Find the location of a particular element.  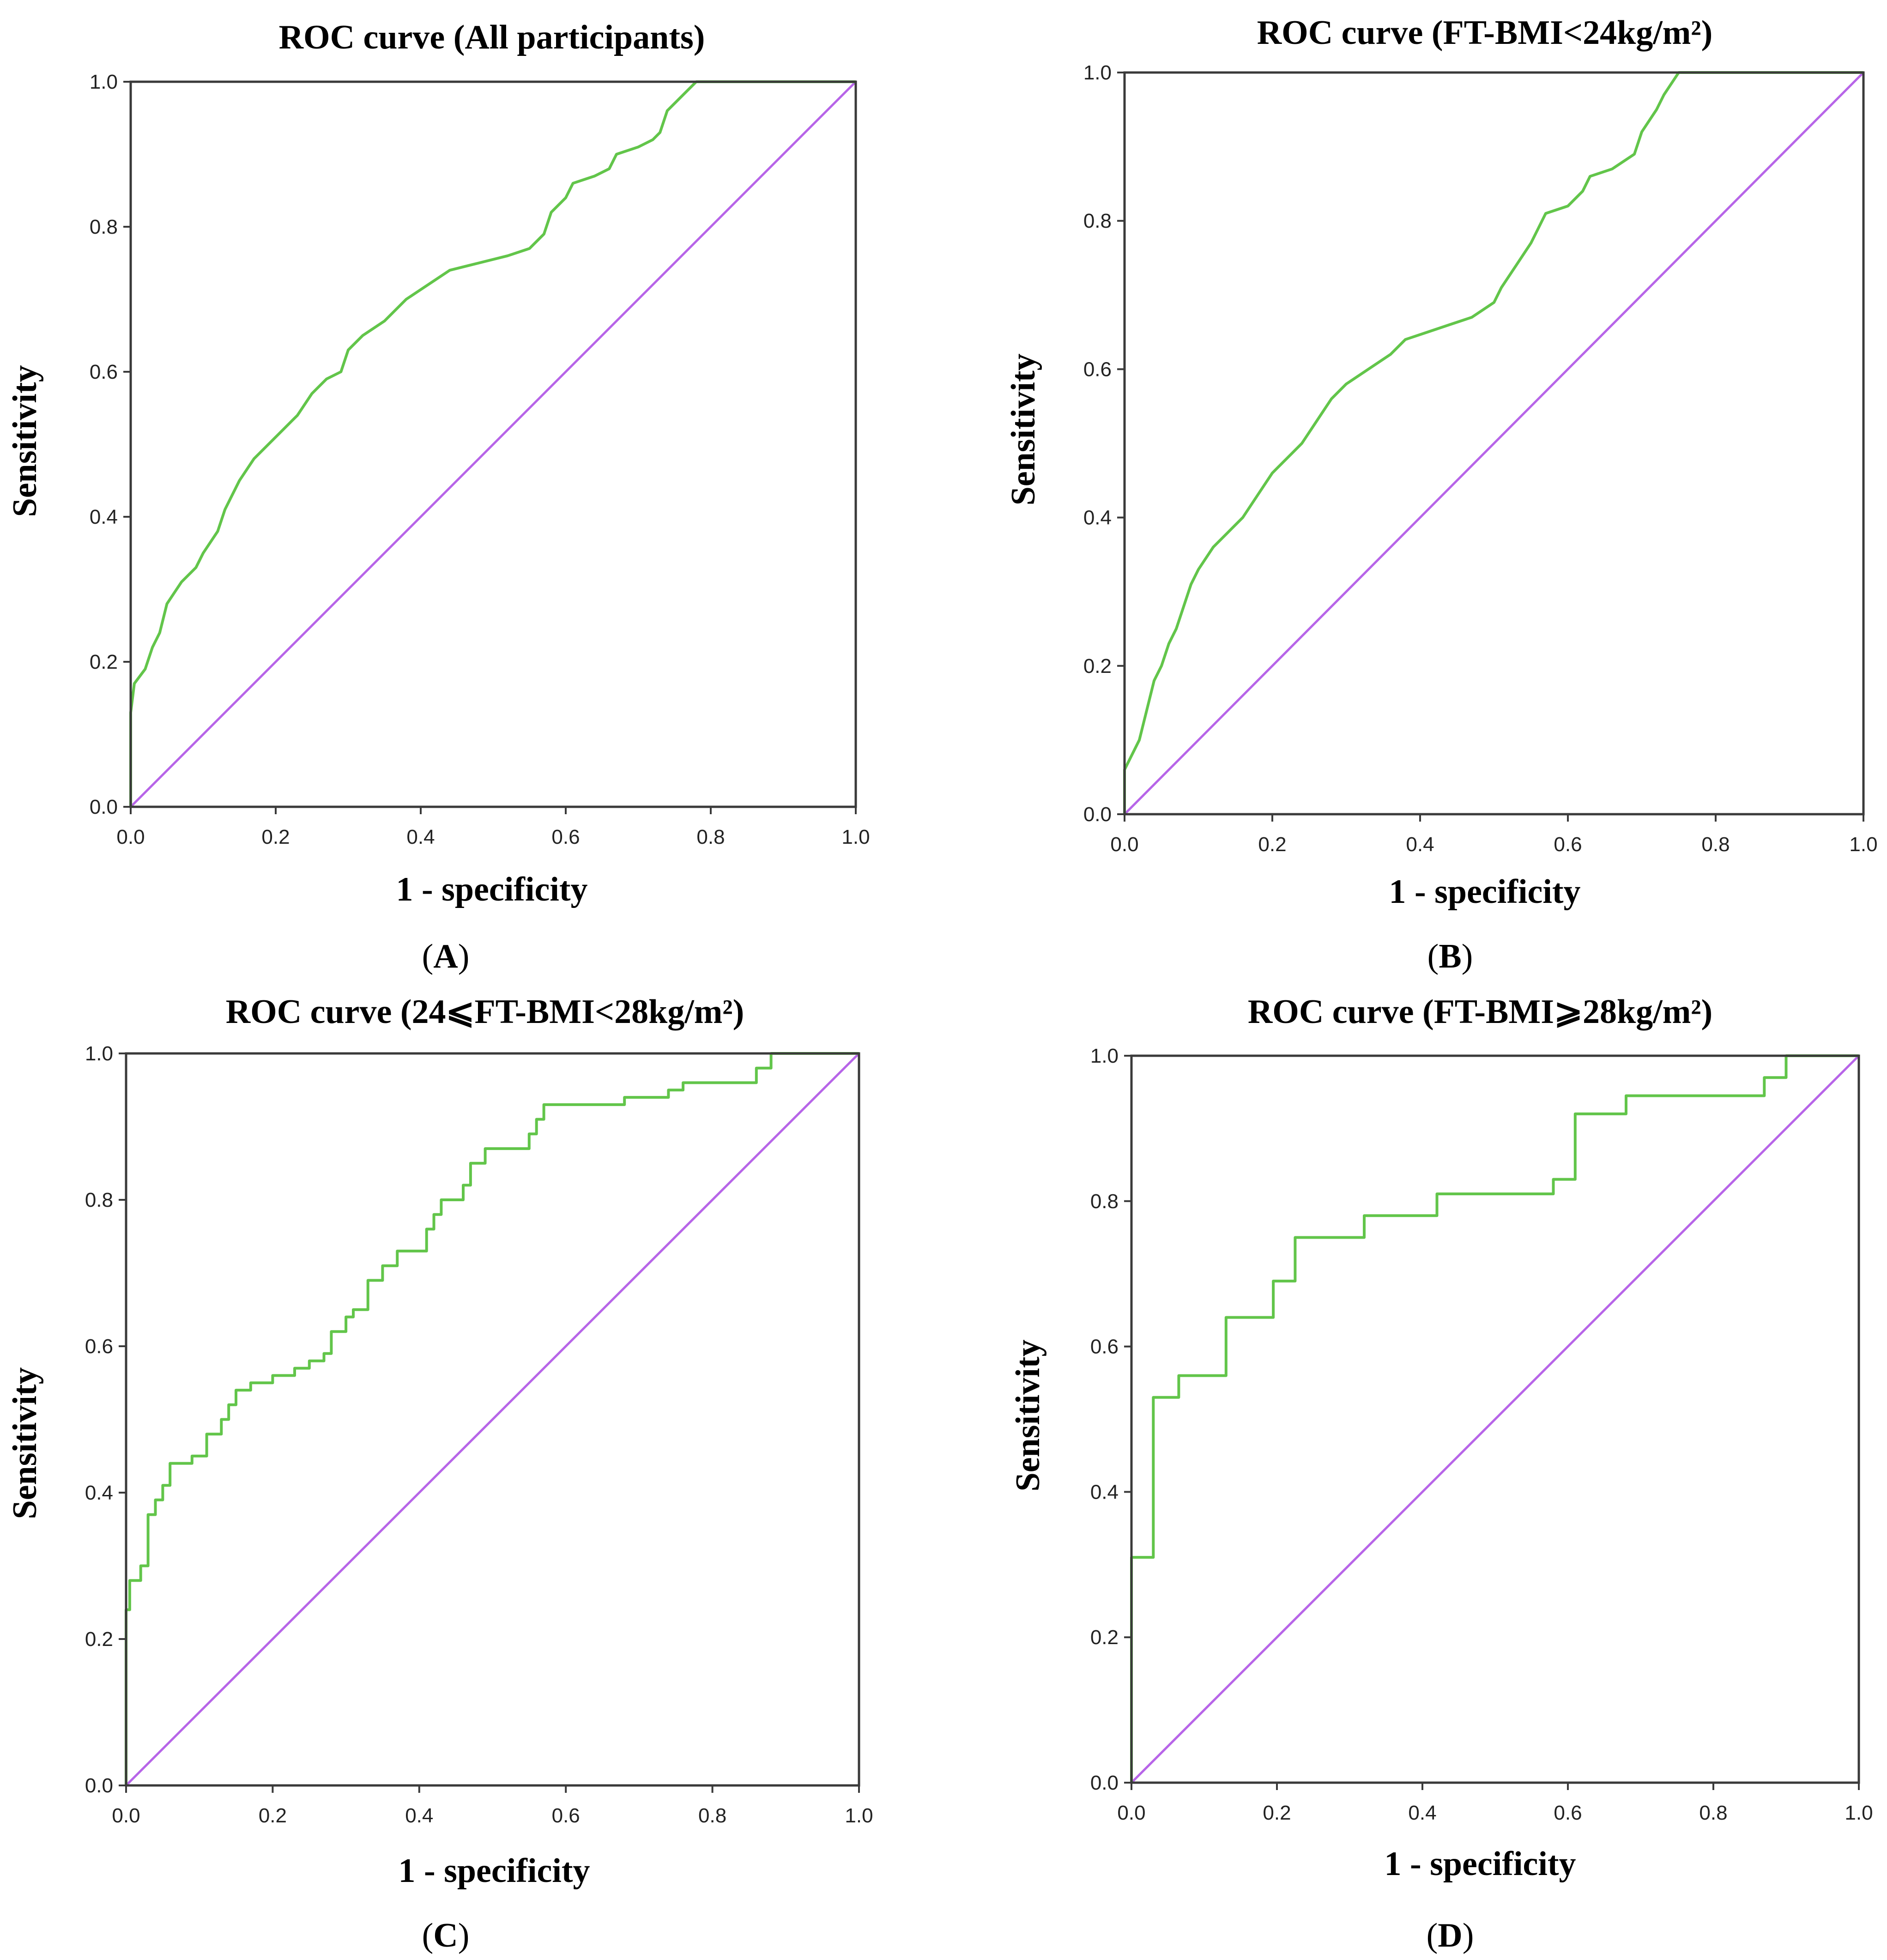

panel-d-x-tick-label: 0.2 is located at coordinates (1277, 1813).